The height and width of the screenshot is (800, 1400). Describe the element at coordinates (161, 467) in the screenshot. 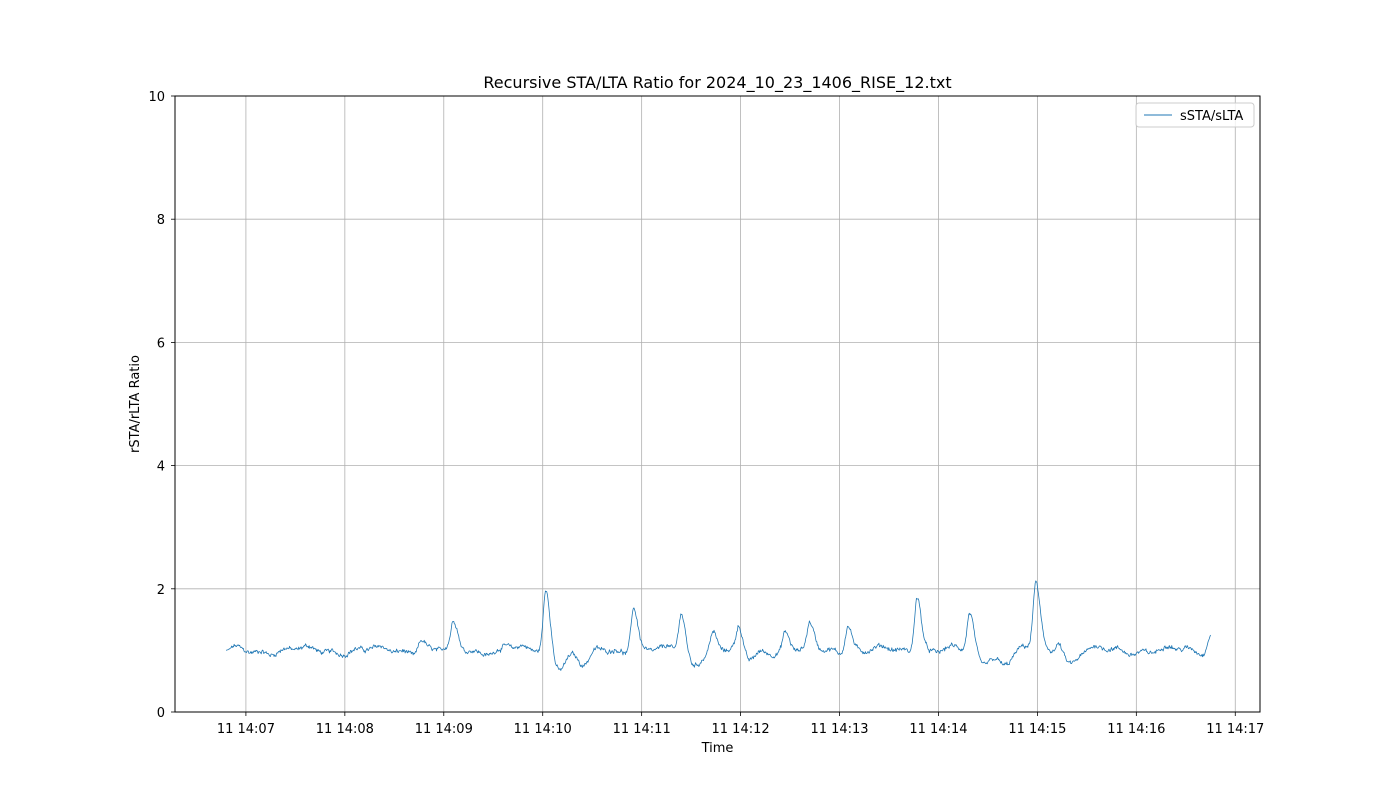

I see `y-tick-label: 4` at that location.